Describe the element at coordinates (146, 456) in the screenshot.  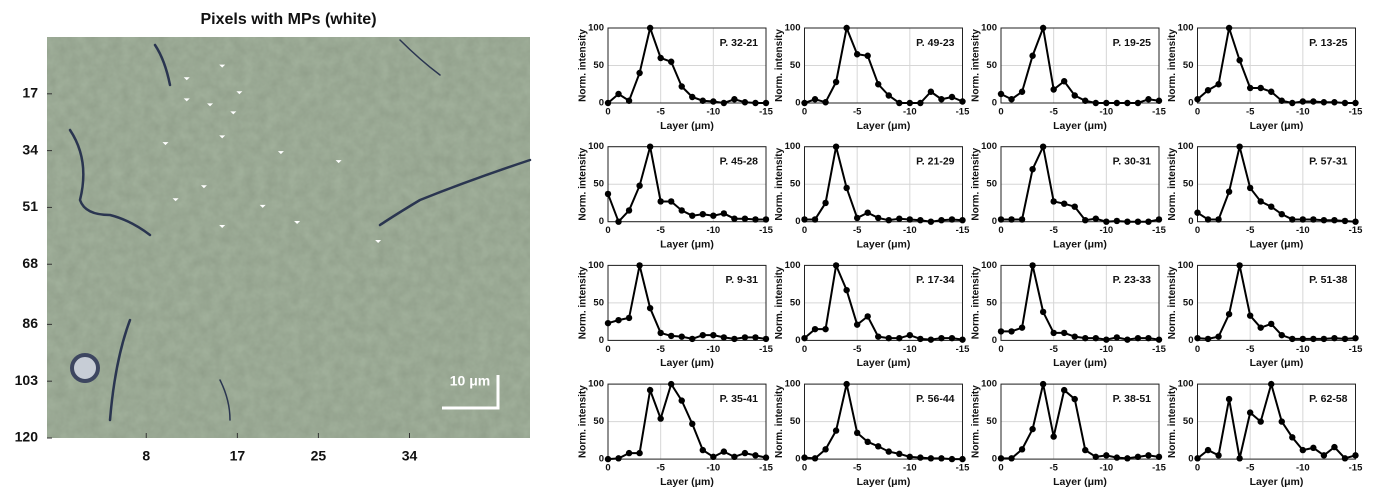
I see `x-tick-label: 8` at that location.